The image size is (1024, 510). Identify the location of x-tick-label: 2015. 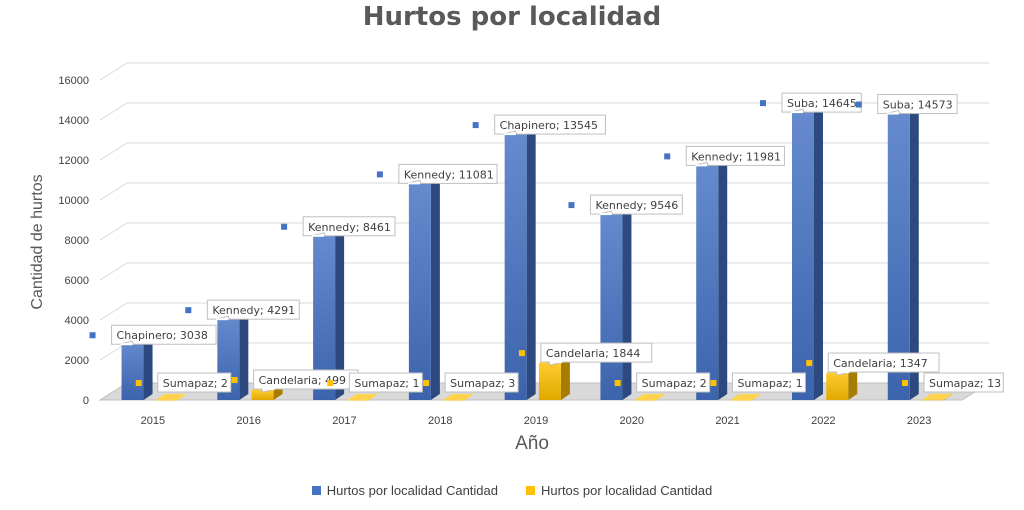
(153, 421).